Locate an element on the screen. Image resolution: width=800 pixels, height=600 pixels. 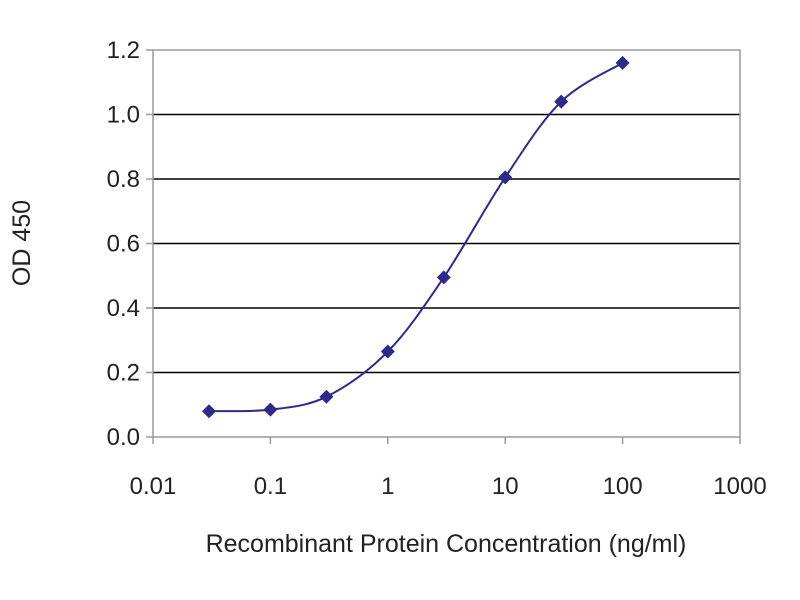
y-tick-label: 0.8 is located at coordinates (123, 179).